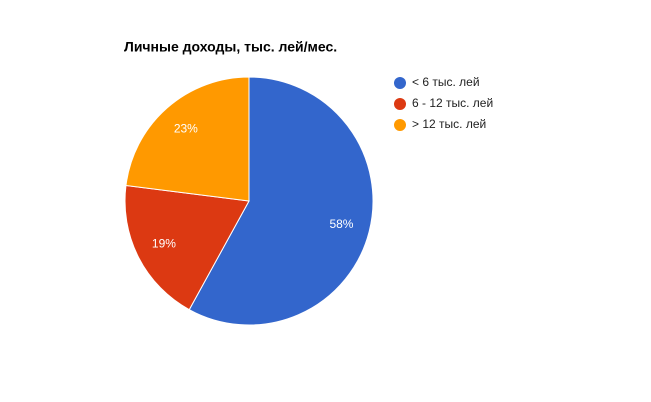  What do you see at coordinates (449, 124) in the screenshot?
I see `legend-label: > 12 тыс. лей` at bounding box center [449, 124].